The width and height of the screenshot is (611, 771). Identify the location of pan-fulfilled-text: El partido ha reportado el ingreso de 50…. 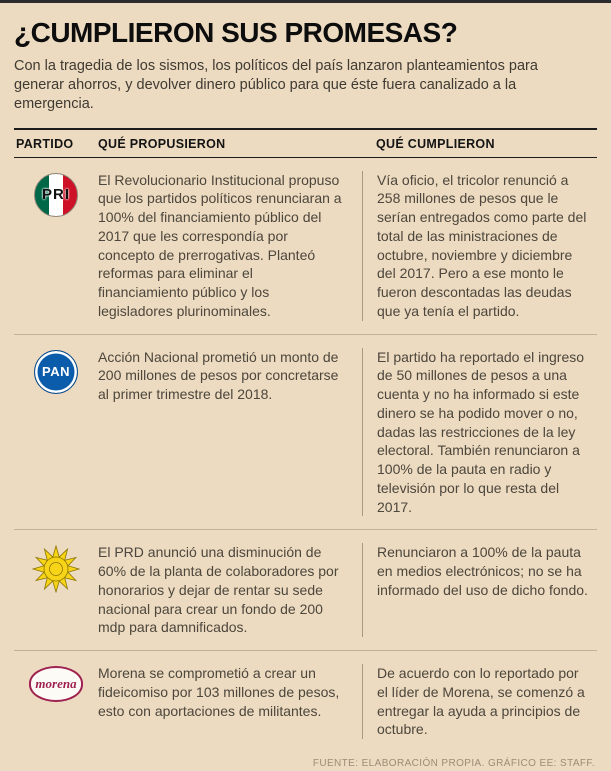
(479, 432).